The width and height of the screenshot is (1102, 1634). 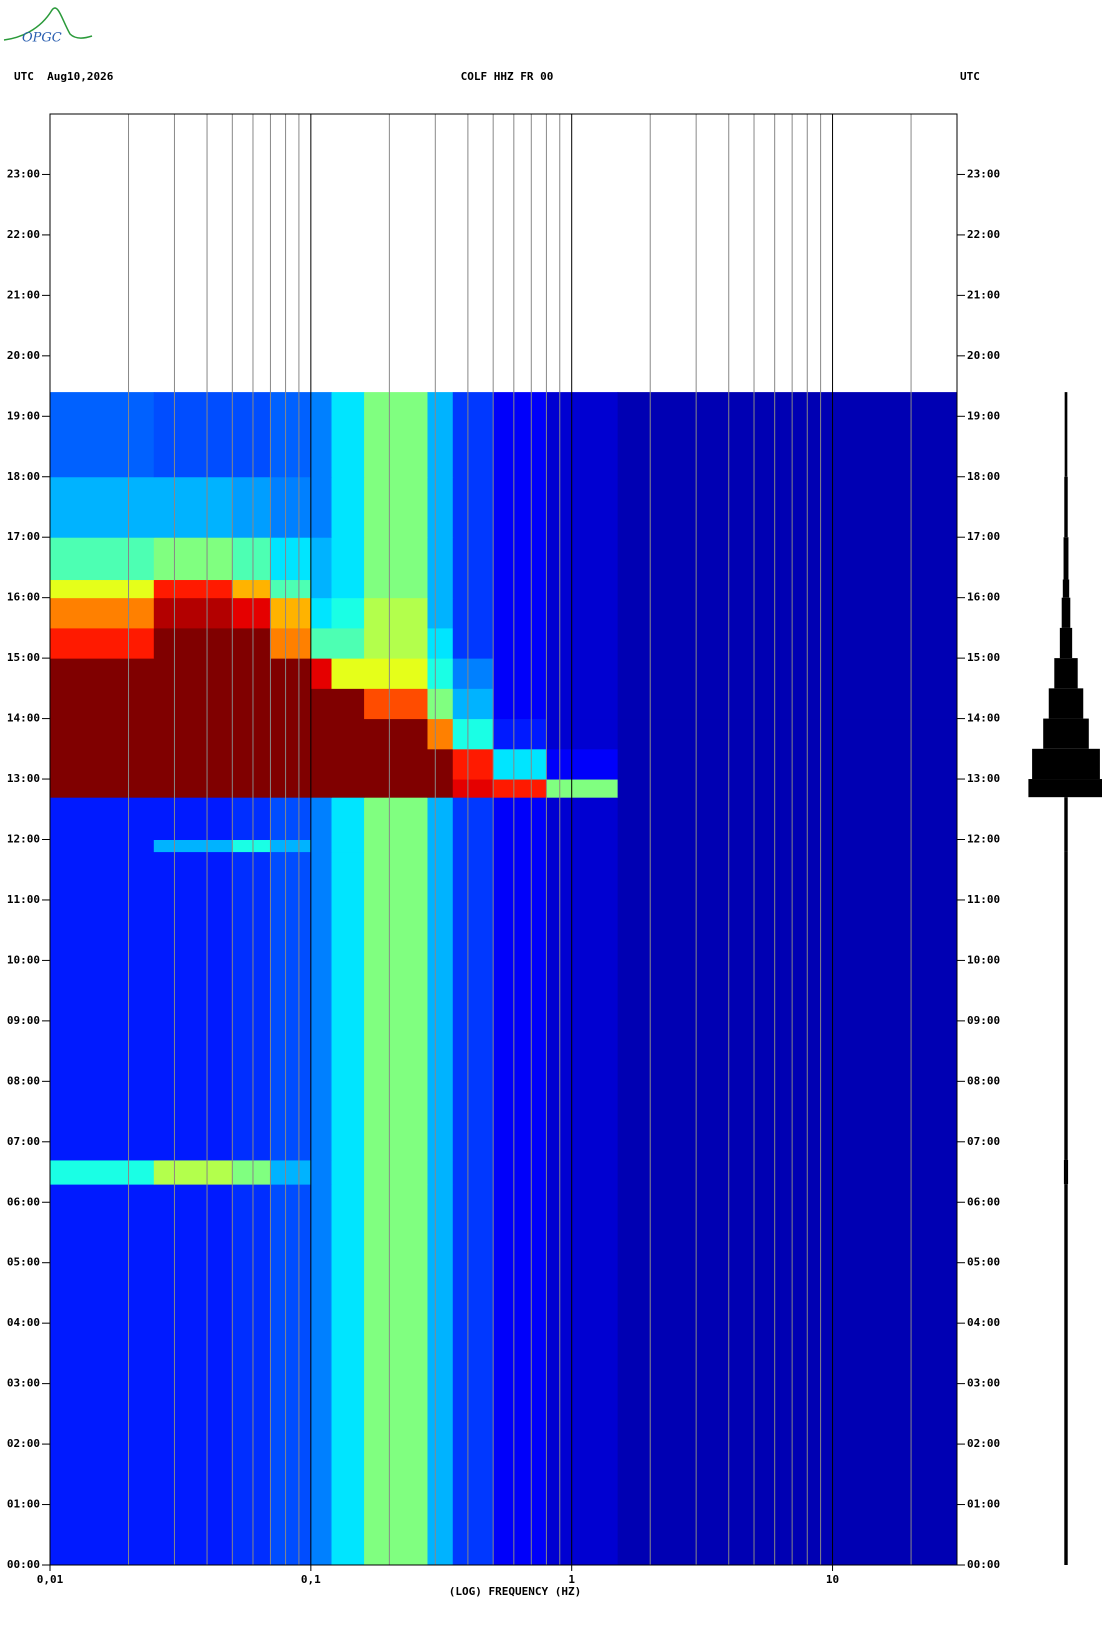 What do you see at coordinates (50, 1579) in the screenshot?
I see `x-tick-label: 0,01` at bounding box center [50, 1579].